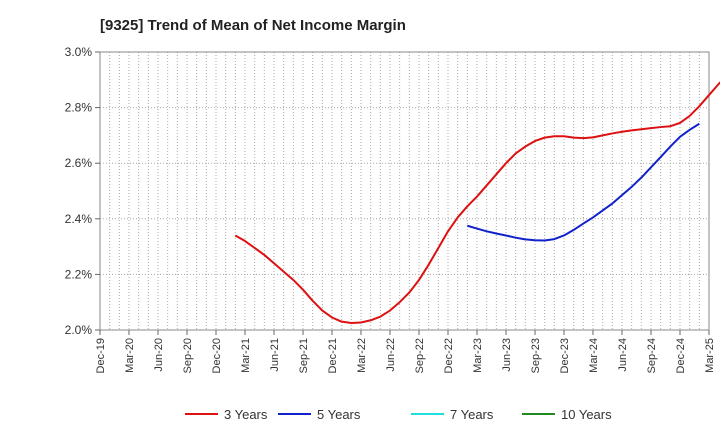 The height and width of the screenshot is (440, 720). What do you see at coordinates (188, 355) in the screenshot?
I see `x-tick-label: Sep-20` at bounding box center [188, 355].